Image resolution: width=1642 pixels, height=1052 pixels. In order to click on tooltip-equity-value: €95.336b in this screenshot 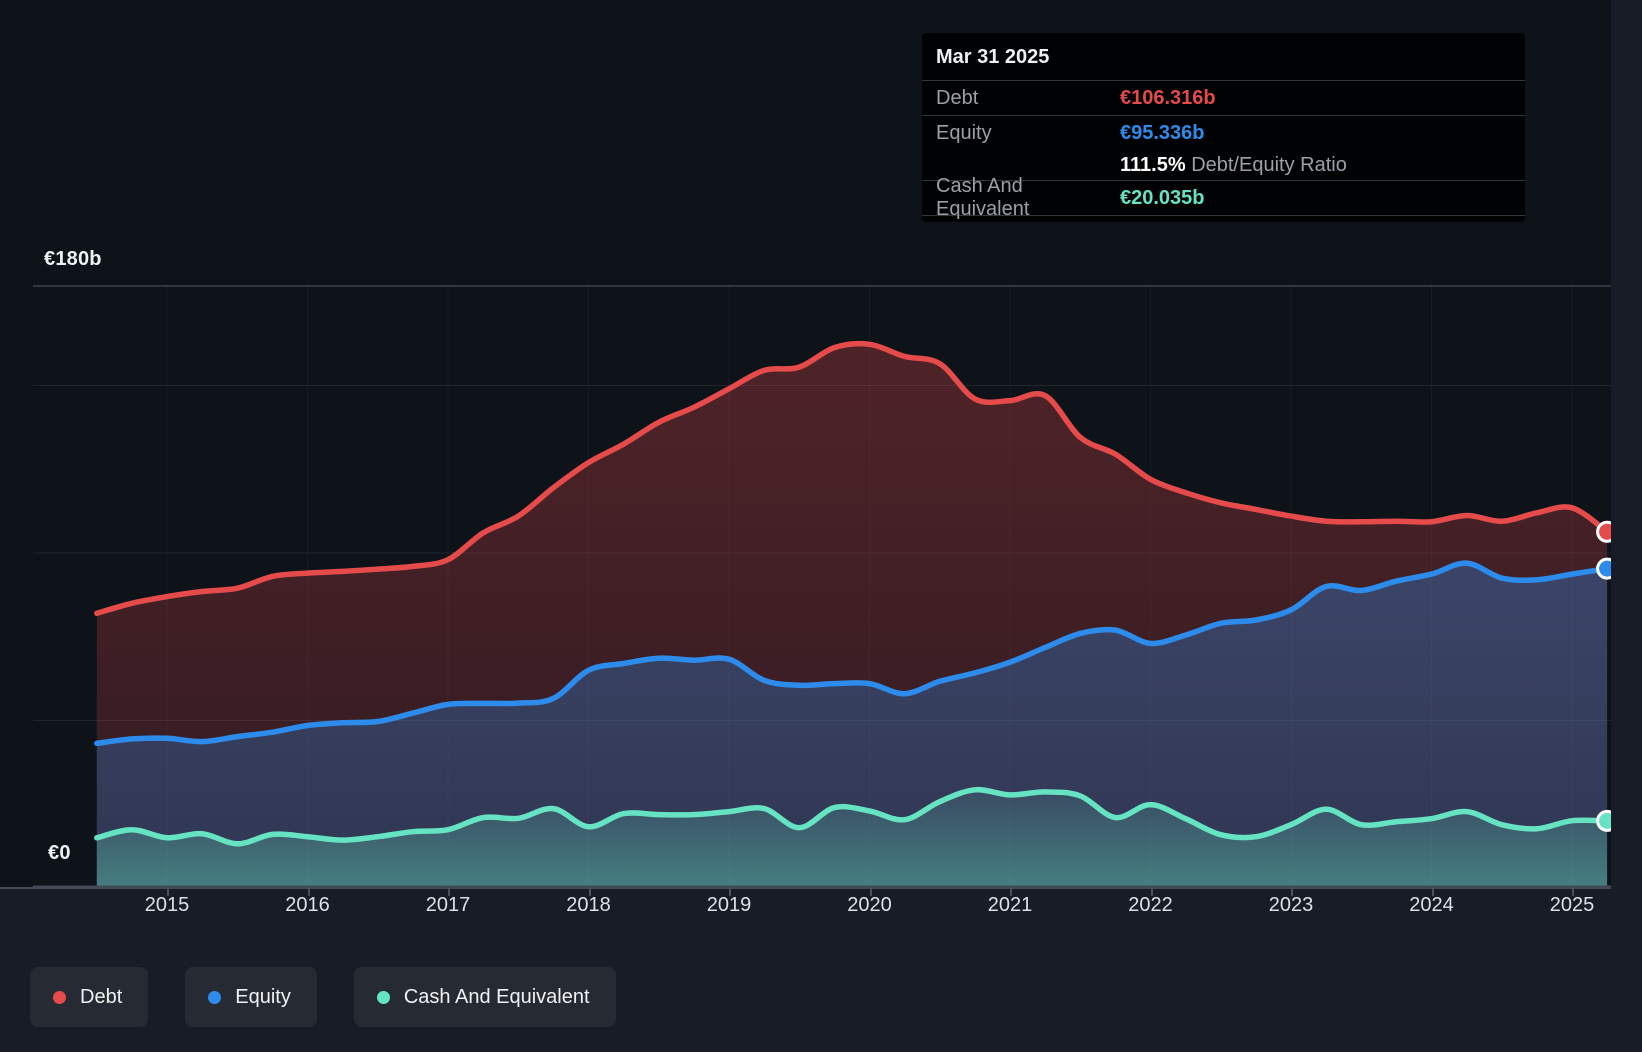, I will do `click(1162, 132)`.